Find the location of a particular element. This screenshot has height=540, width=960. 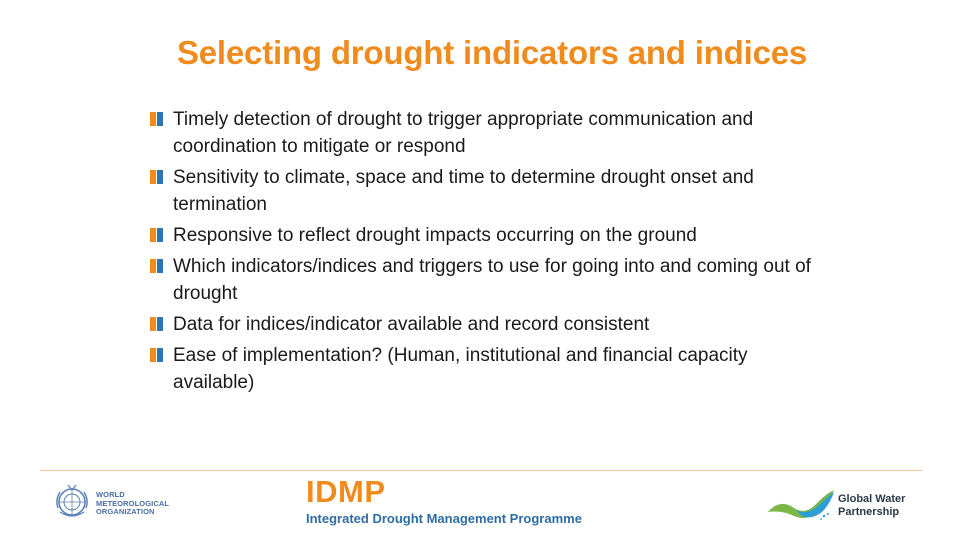

wmo-name-line: ORGANIZATION is located at coordinates (125, 511).